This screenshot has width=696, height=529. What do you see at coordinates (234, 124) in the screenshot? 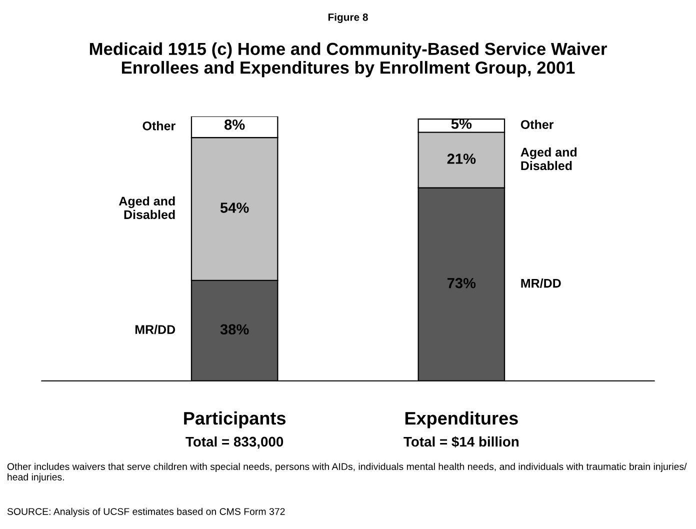
I see `data-label: 8%` at bounding box center [234, 124].